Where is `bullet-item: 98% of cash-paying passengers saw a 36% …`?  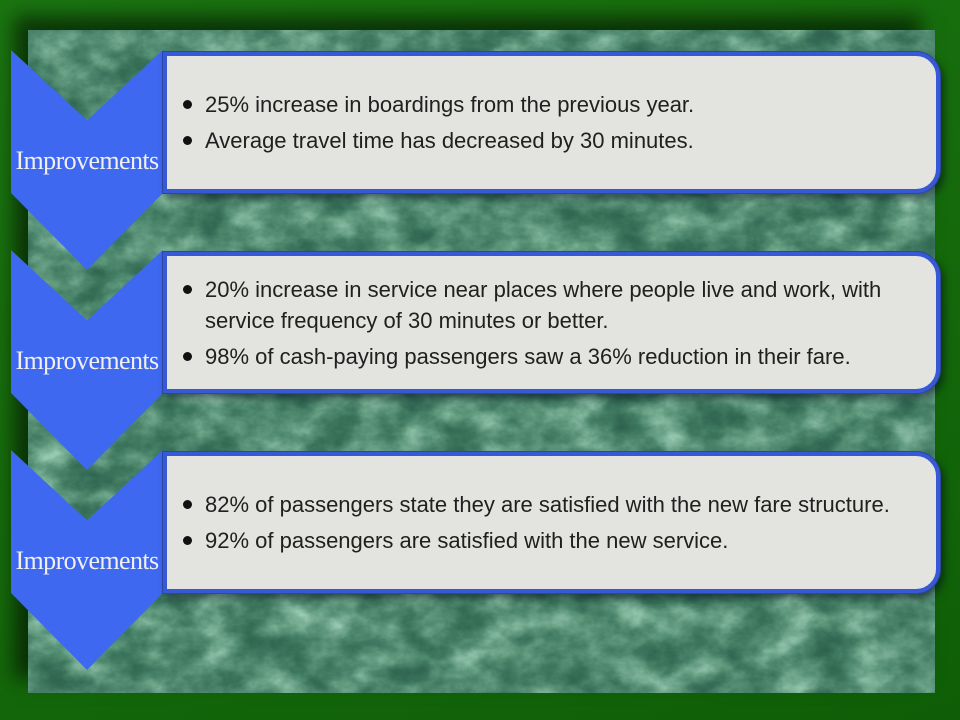
bullet-item: 98% of cash-paying passengers saw a 36% … is located at coordinates (536, 356).